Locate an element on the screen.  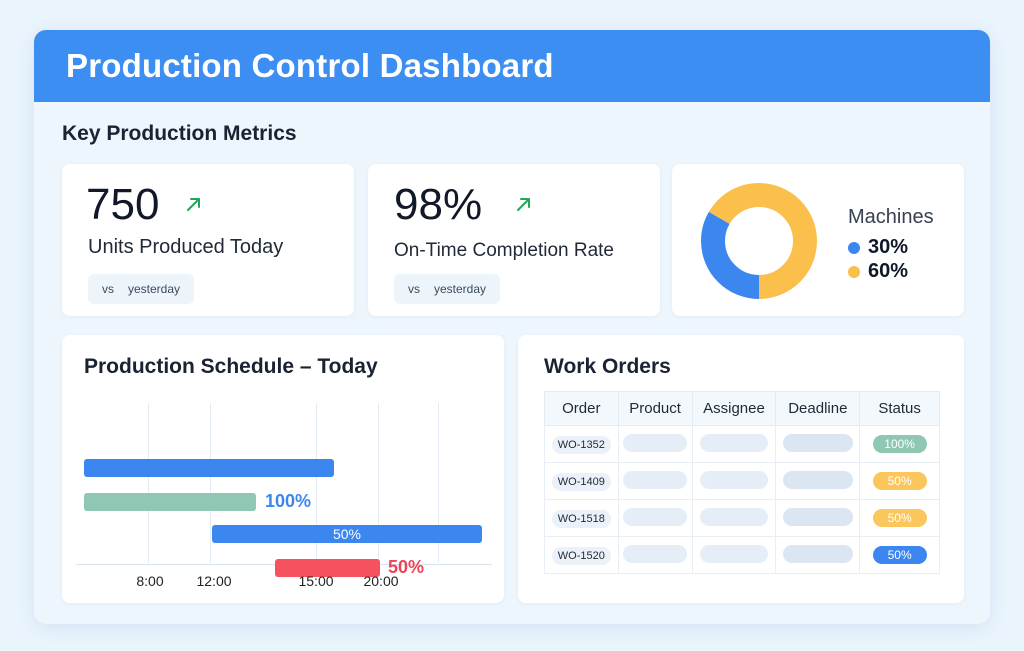
metric-card-units: 750 Units Produced Today vs yesterday is located at coordinates (208, 240).